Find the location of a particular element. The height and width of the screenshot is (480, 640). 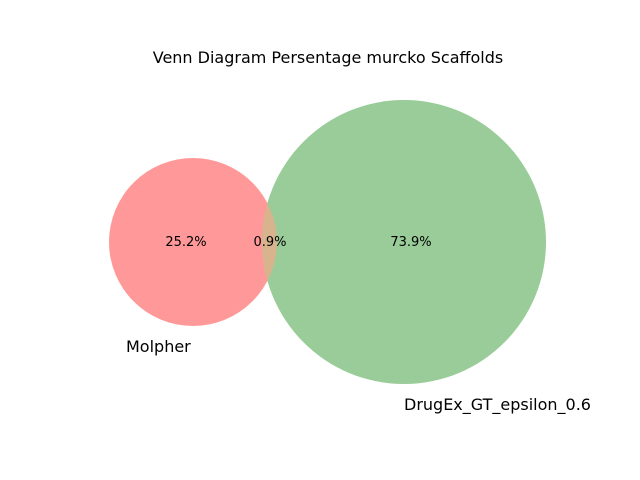

set-label-molpher: Molpher is located at coordinates (158, 346).